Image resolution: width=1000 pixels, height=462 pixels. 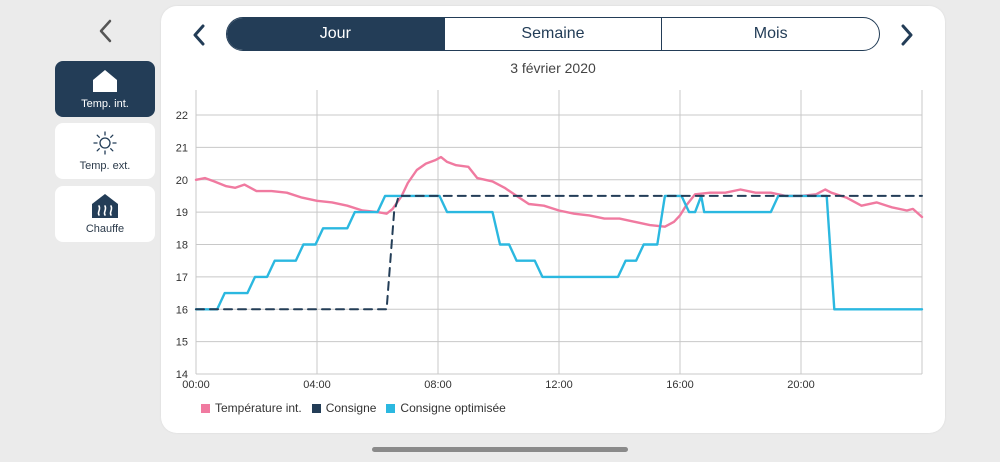 I want to click on legend-label: Température int., so click(x=258, y=408).